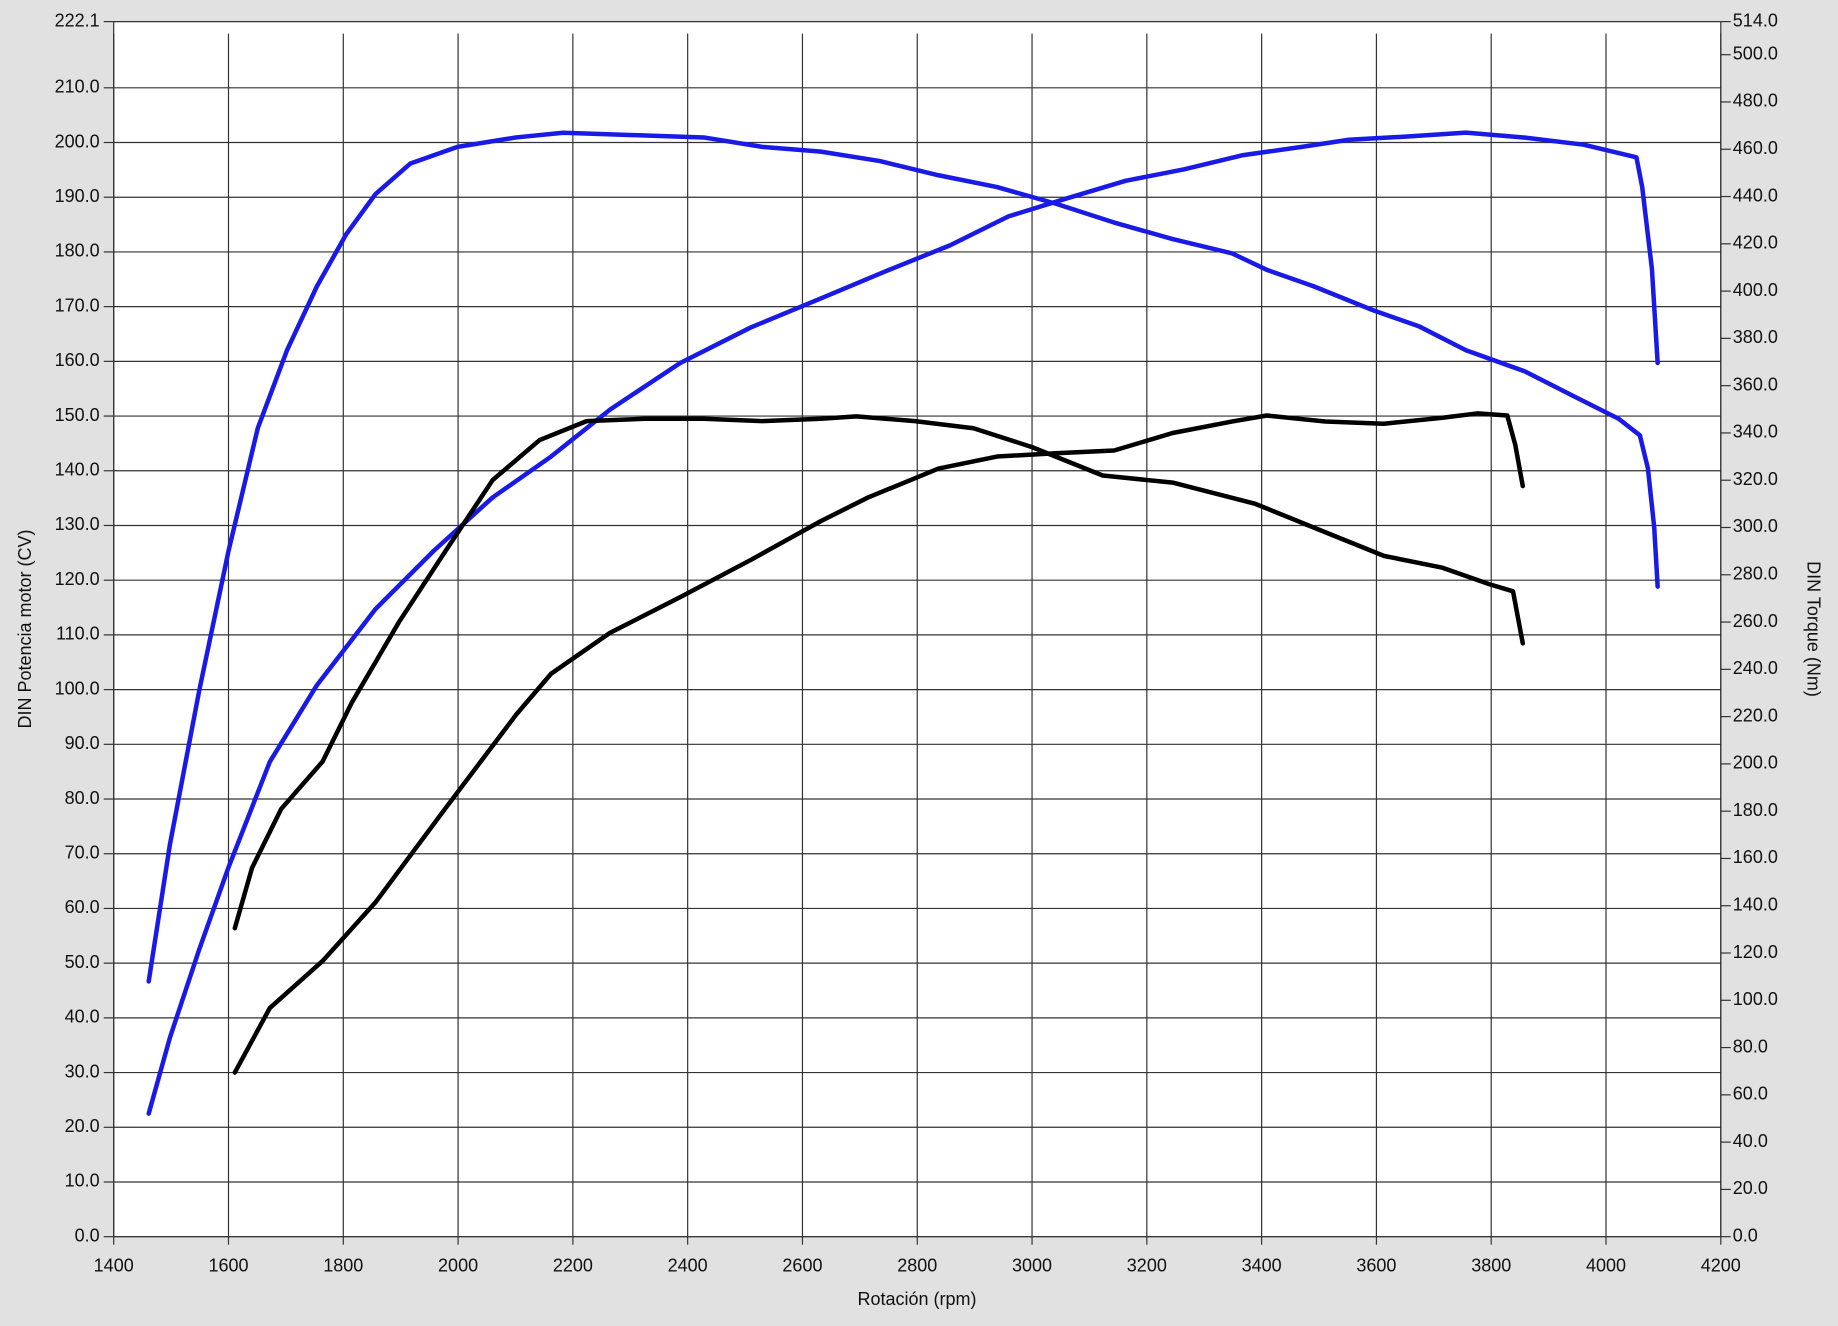  What do you see at coordinates (1755, 148) in the screenshot?
I see `y2-tick-label: 460.0` at bounding box center [1755, 148].